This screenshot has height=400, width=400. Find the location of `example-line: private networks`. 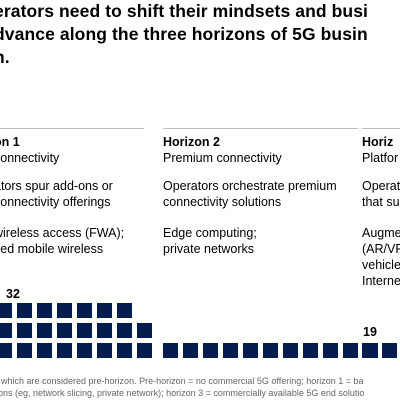

example-line: private networks is located at coordinates (209, 249).